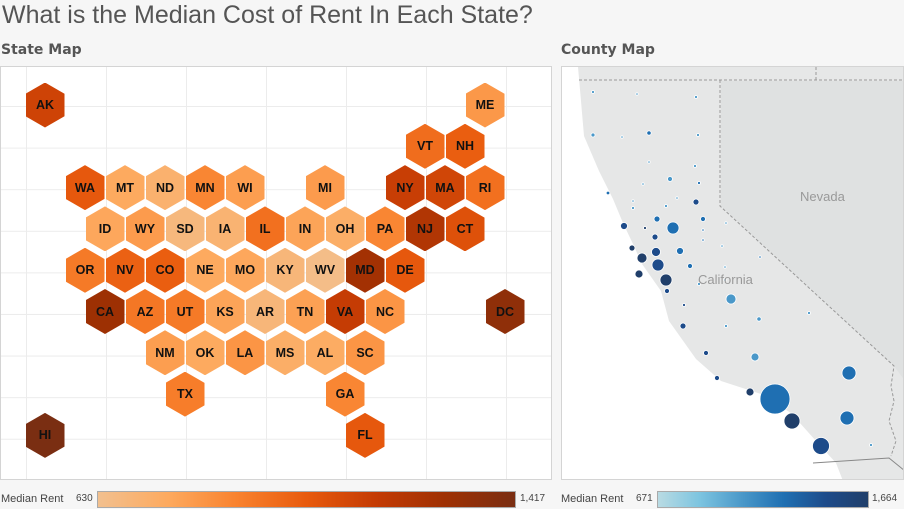 This screenshot has width=904, height=509. I want to click on state-hex-wi: WI, so click(245, 188).